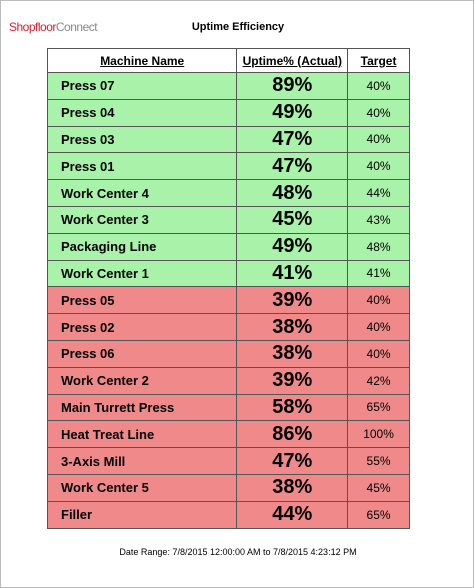 Image resolution: width=474 pixels, height=588 pixels. Describe the element at coordinates (378, 246) in the screenshot. I see `target: 48%` at that location.